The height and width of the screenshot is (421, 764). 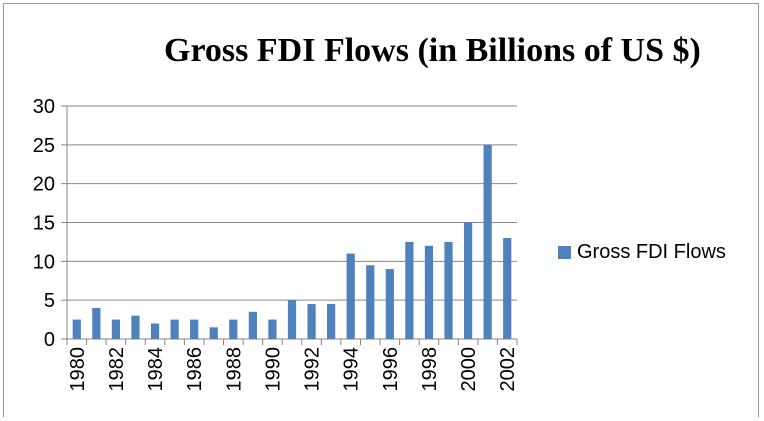 What do you see at coordinates (44, 262) in the screenshot?
I see `y-tick-label: 10` at bounding box center [44, 262].